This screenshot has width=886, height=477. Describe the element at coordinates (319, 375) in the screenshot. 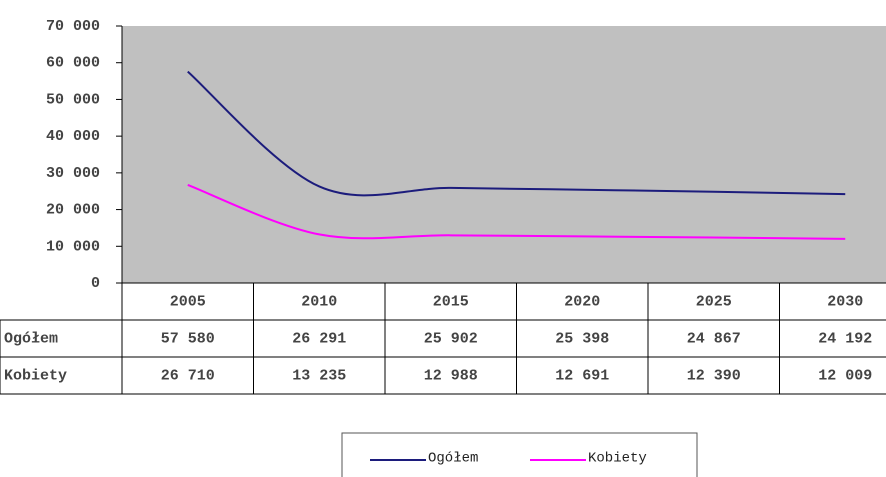

I see `table-cell: 13 235` at that location.